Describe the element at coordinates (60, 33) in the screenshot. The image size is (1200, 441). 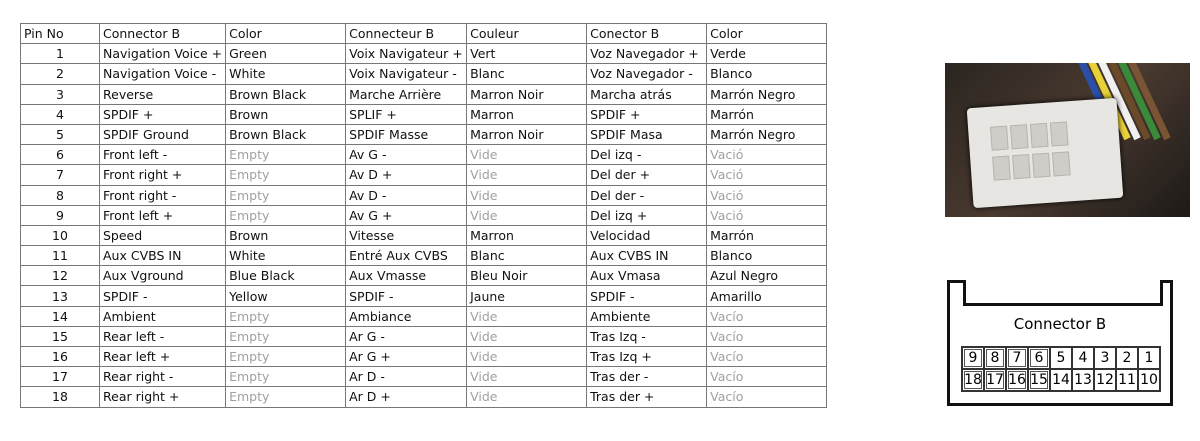
I see `column-header: Pin No` at that location.